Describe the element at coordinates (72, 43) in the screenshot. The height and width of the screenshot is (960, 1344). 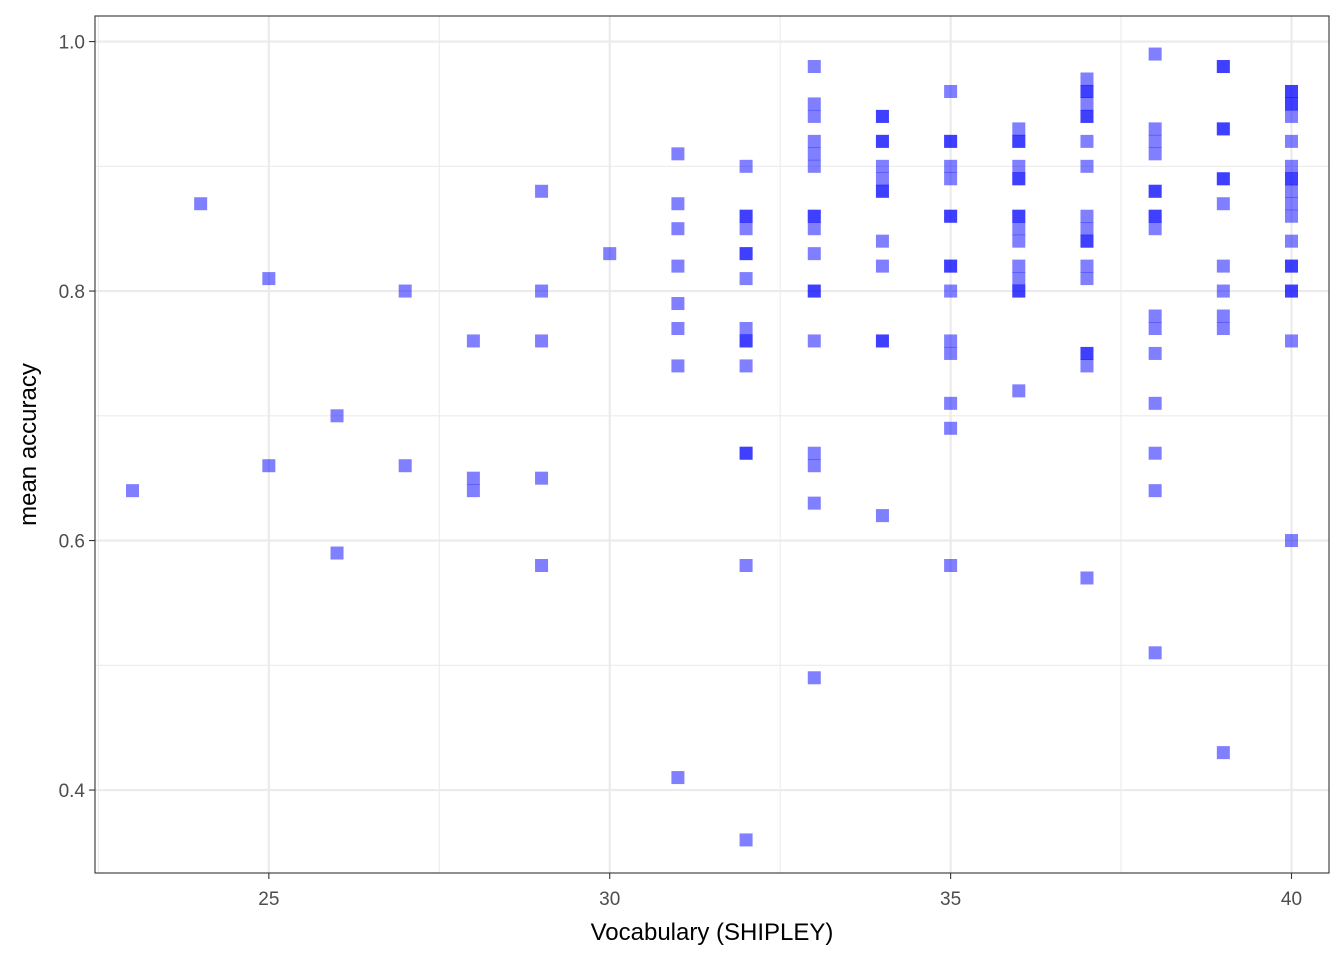
I see `y-tick-label: 1.0` at that location.